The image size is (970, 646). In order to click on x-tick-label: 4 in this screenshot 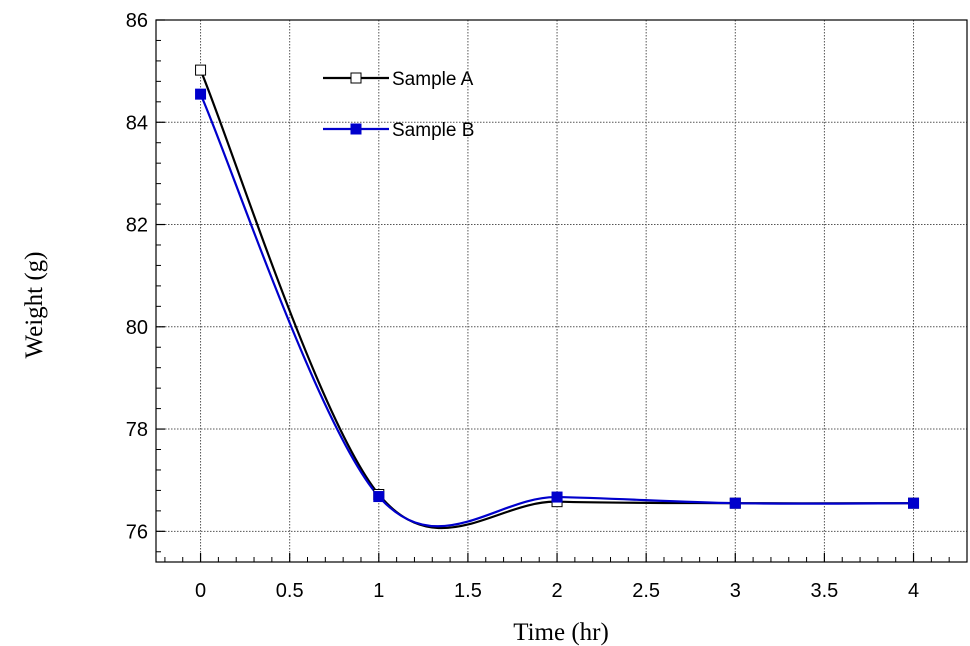, I will do `click(913, 591)`.